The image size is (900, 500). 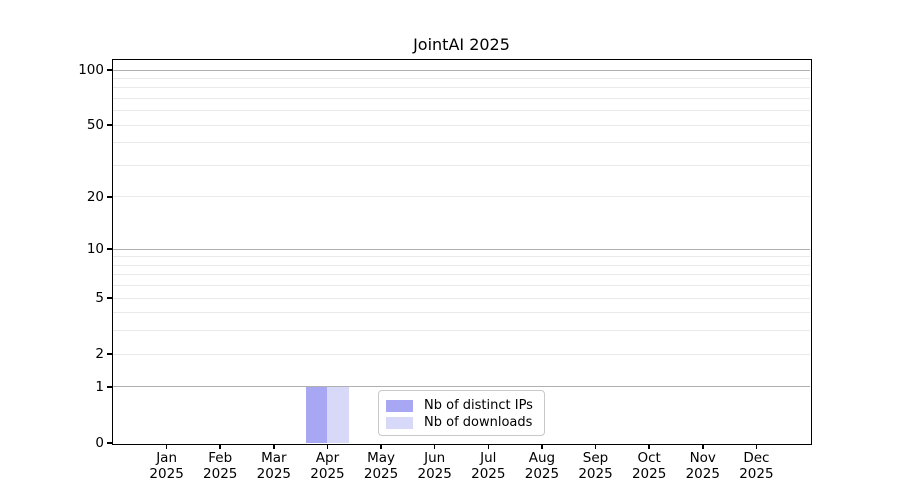 I want to click on y-tick-label: 50, so click(x=95, y=125).